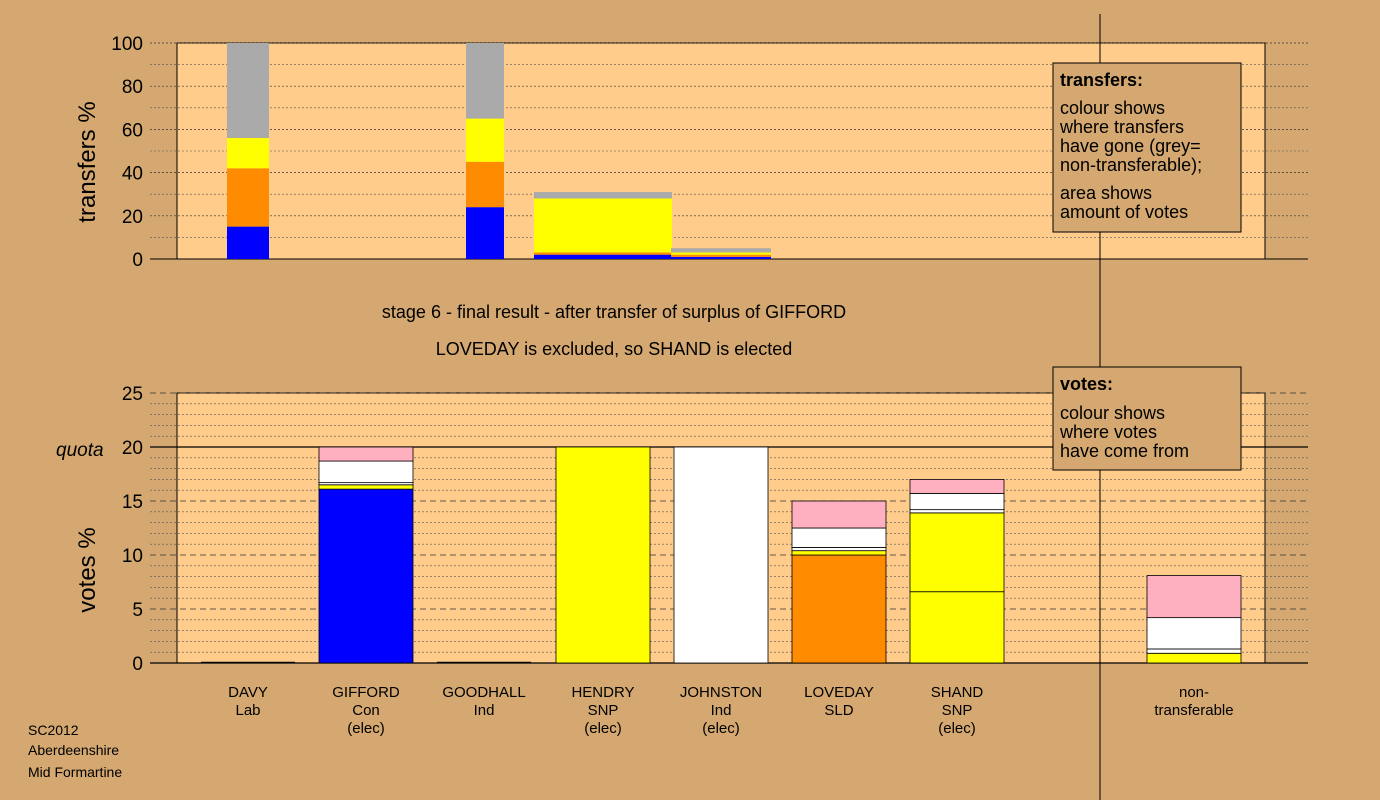 This screenshot has width=1380, height=800. I want to click on candidate-detail: Con, so click(366, 710).